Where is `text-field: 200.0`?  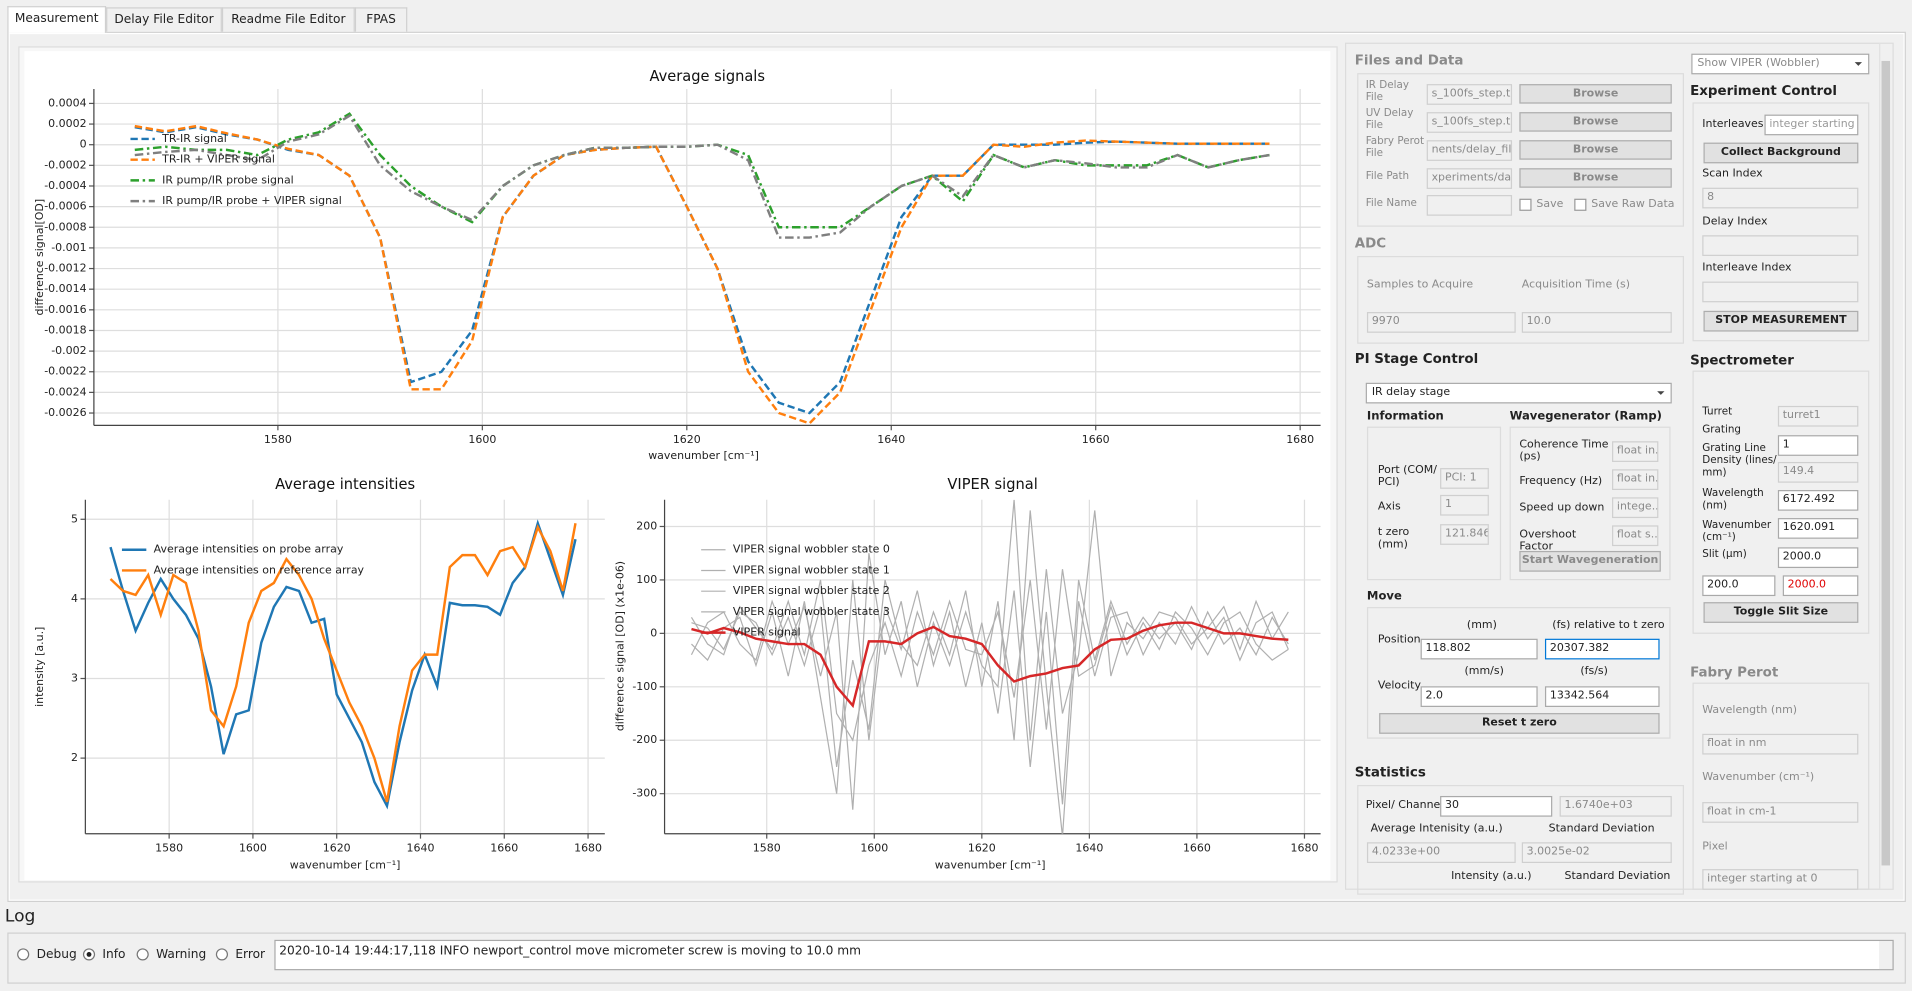
text-field: 200.0 is located at coordinates (1739, 586).